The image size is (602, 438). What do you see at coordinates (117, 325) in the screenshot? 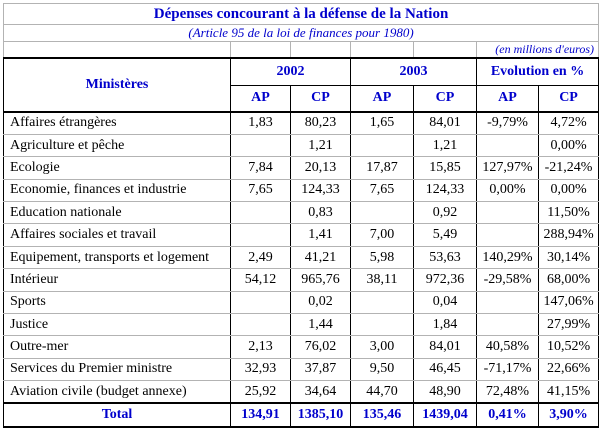
I see `ministry-label: Justice` at bounding box center [117, 325].